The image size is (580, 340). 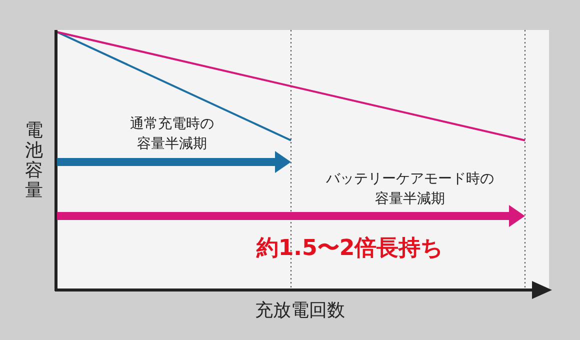 I want to click on x-axis-title: 充放電回数, so click(x=300, y=310).